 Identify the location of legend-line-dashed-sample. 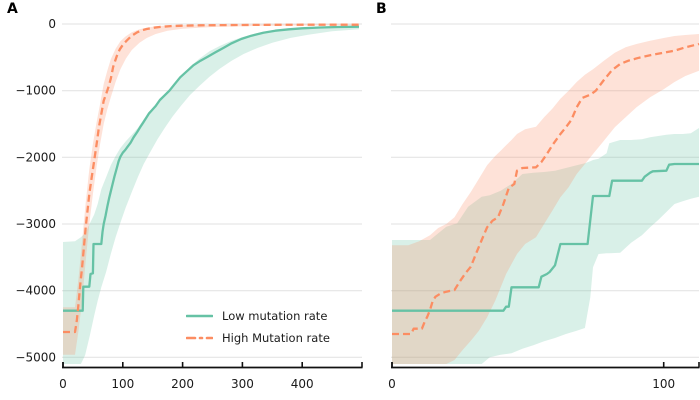
(199, 337).